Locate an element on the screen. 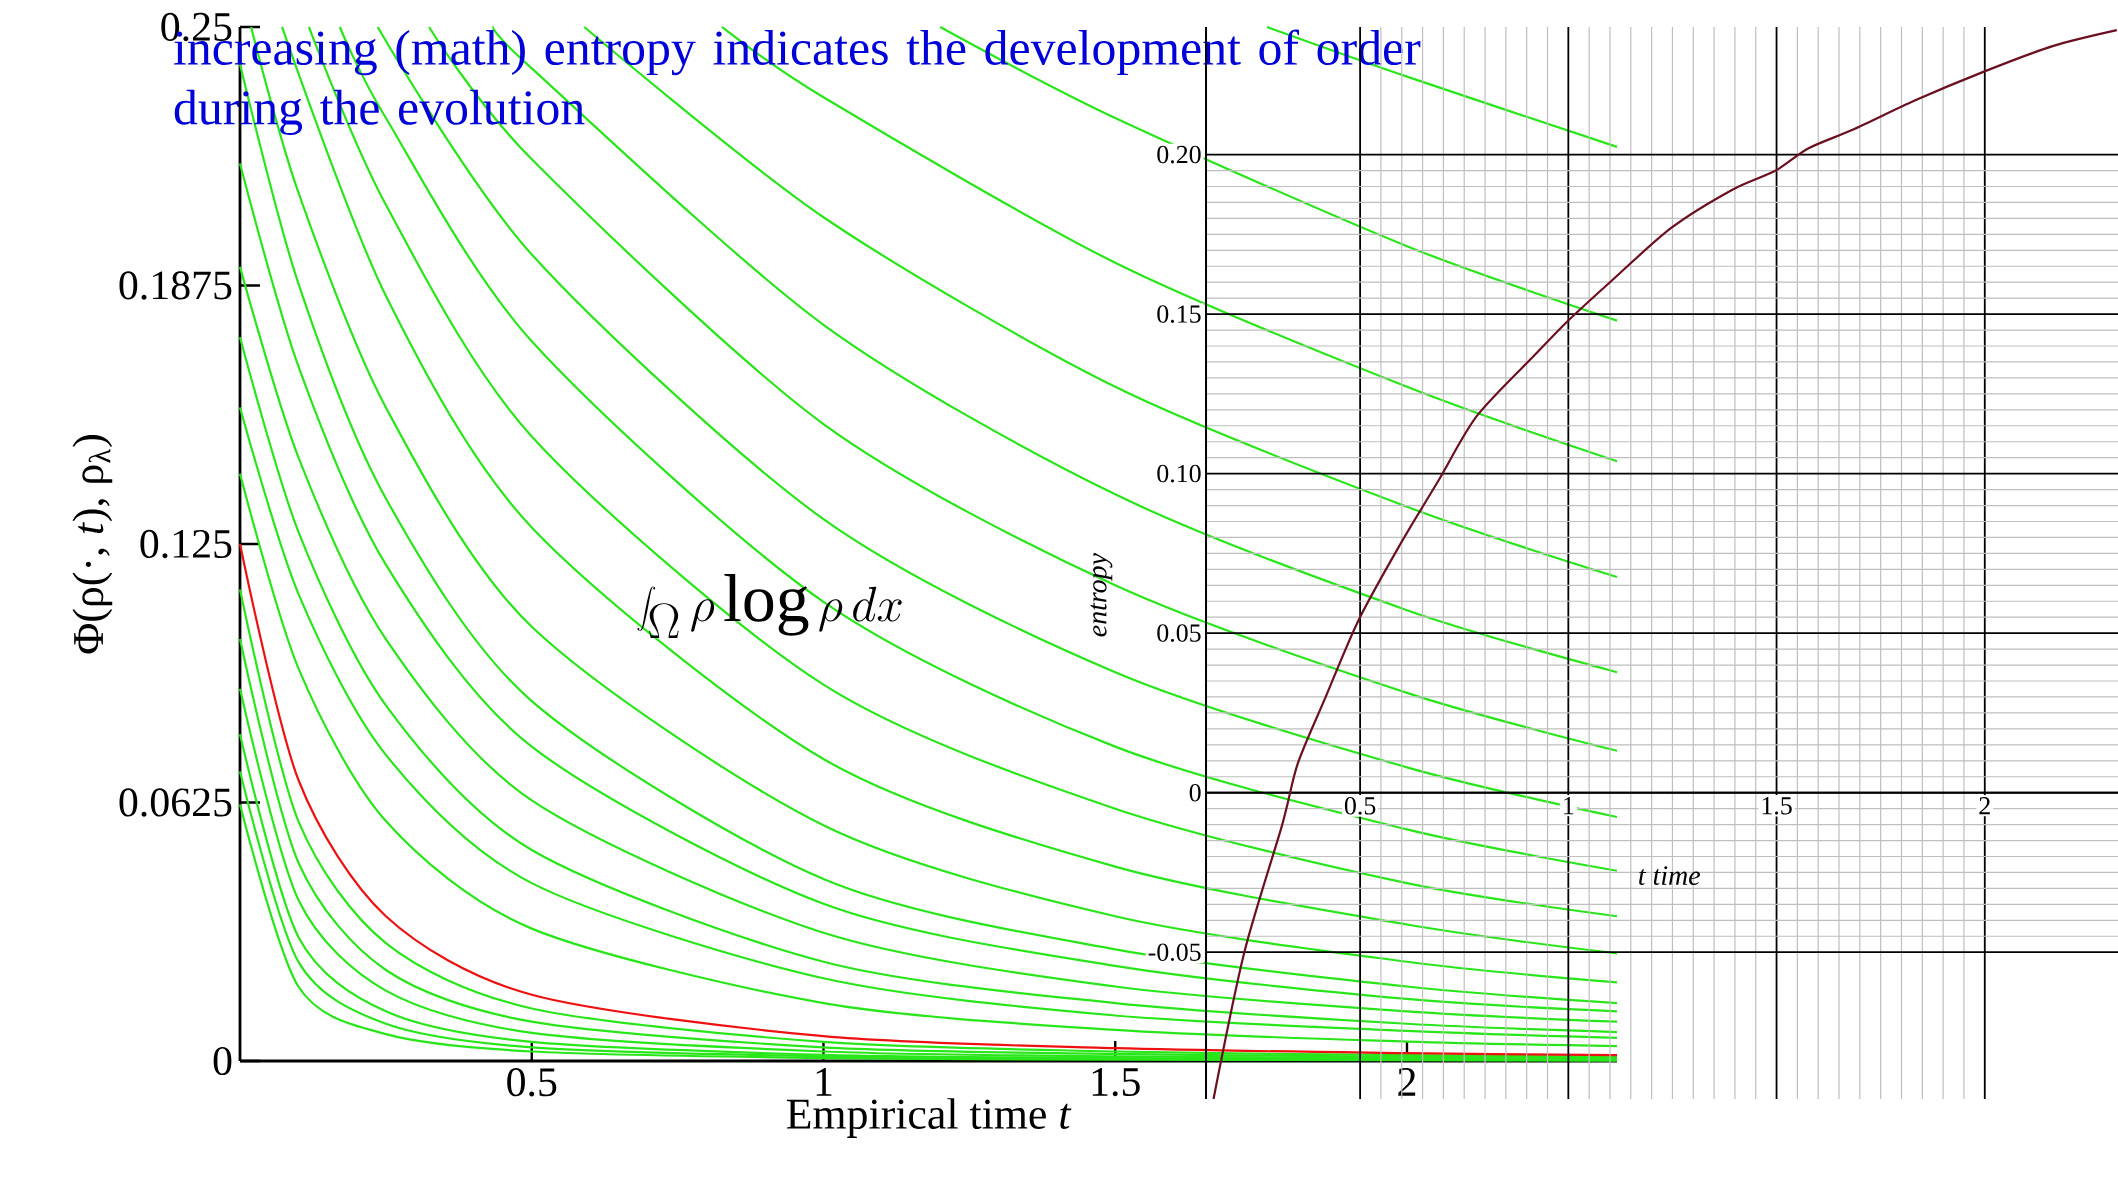 This screenshot has width=2118, height=1197. y-axis-title: entropy is located at coordinates (1101, 595).